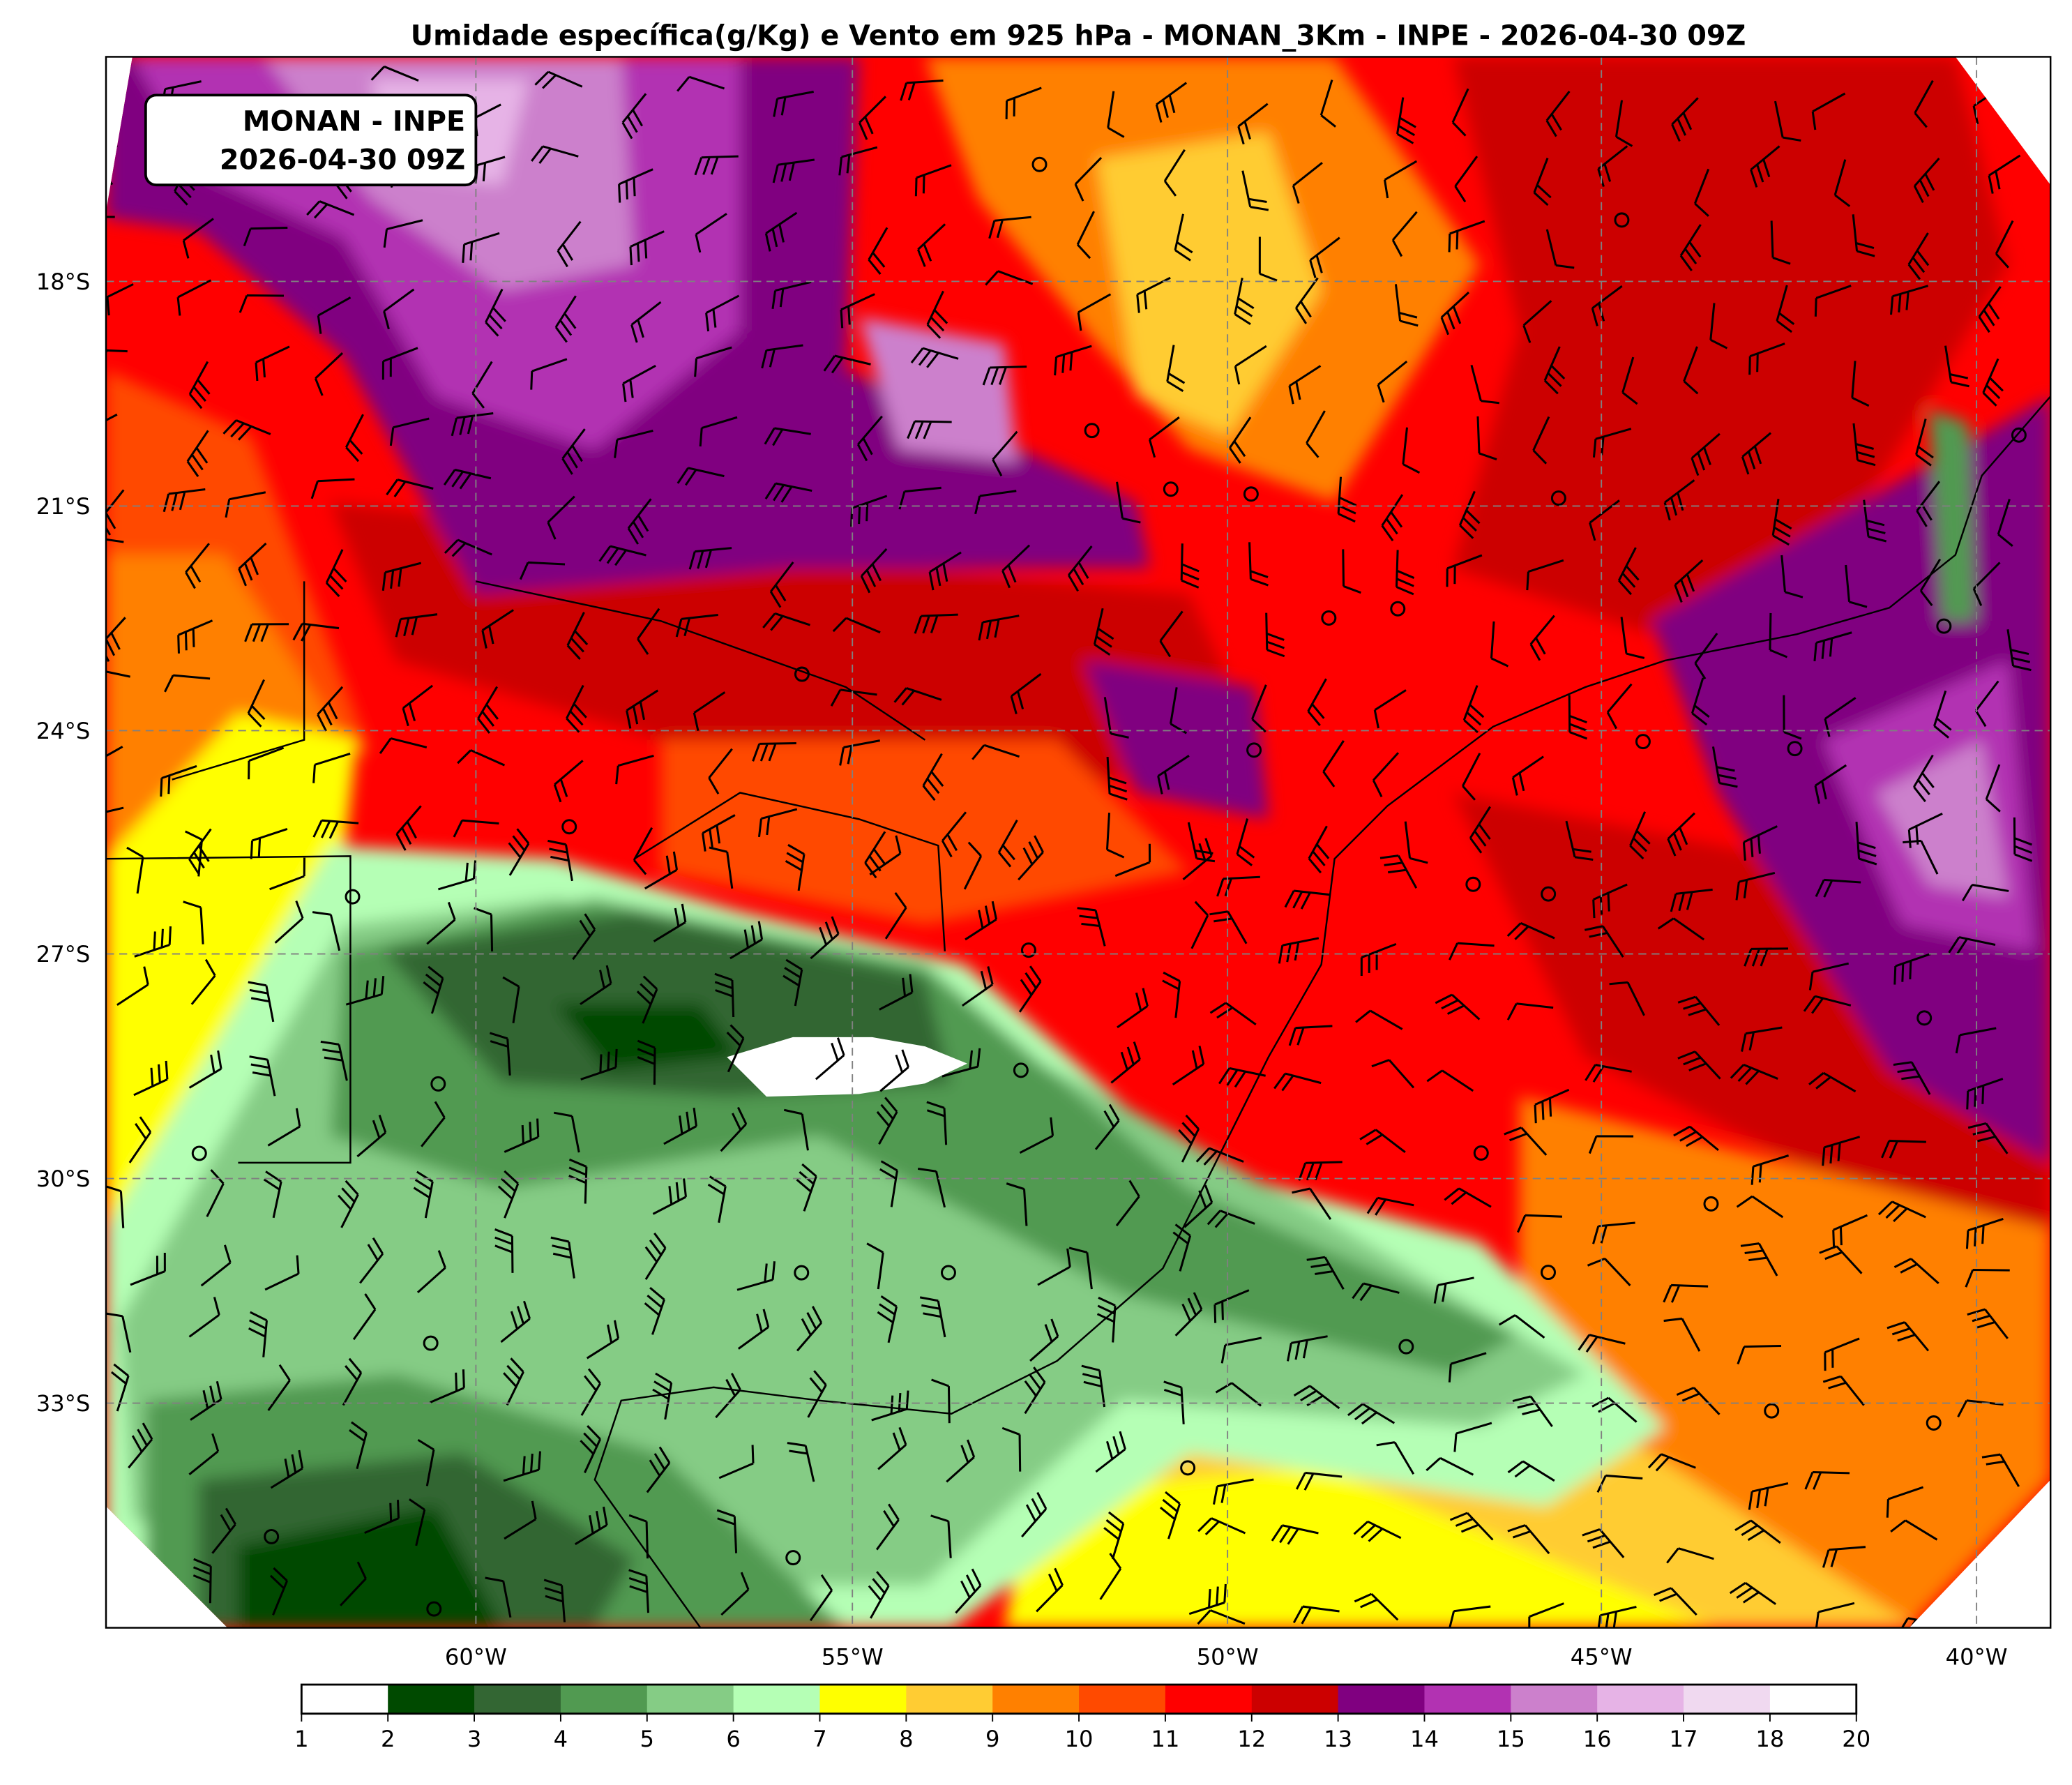 The height and width of the screenshot is (1785, 2072). I want to click on region-darkest-green, so click(648, 1037).